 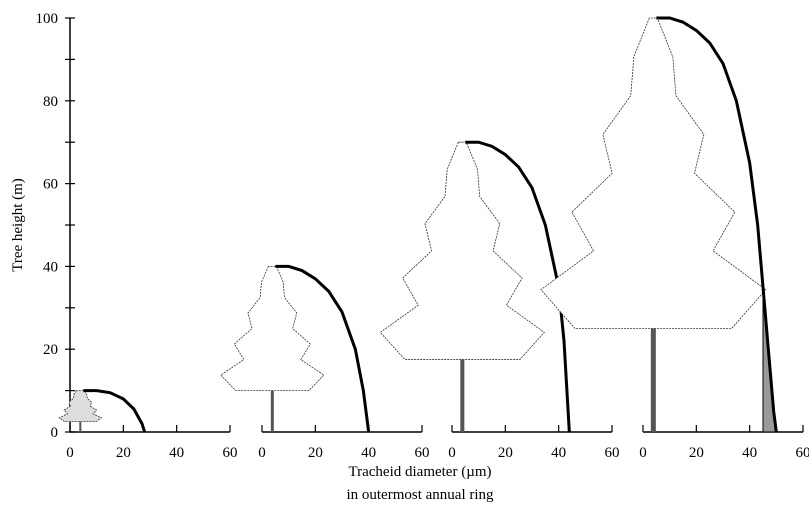 I want to click on x-axis-label: in outermost annual ring, so click(x=420, y=495).